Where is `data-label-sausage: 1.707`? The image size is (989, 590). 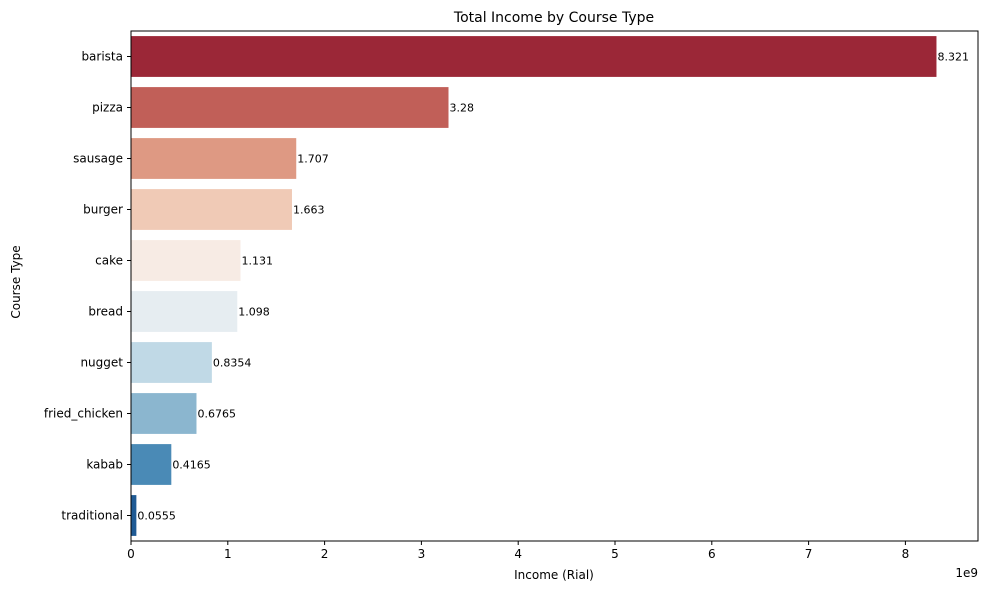
data-label-sausage: 1.707 is located at coordinates (313, 159).